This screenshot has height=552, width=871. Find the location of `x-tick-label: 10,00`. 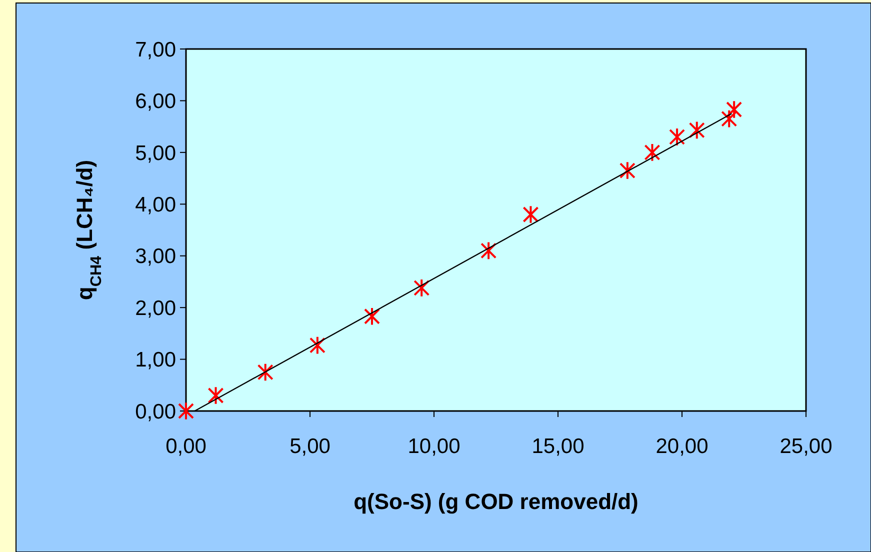

x-tick-label: 10,00 is located at coordinates (434, 446).